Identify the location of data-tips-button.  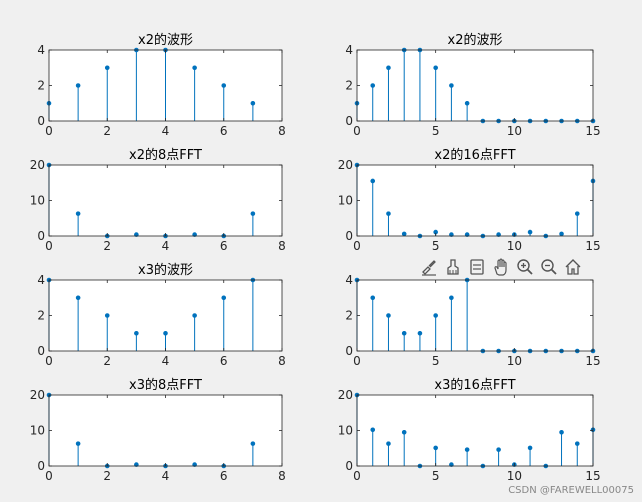
(477, 267).